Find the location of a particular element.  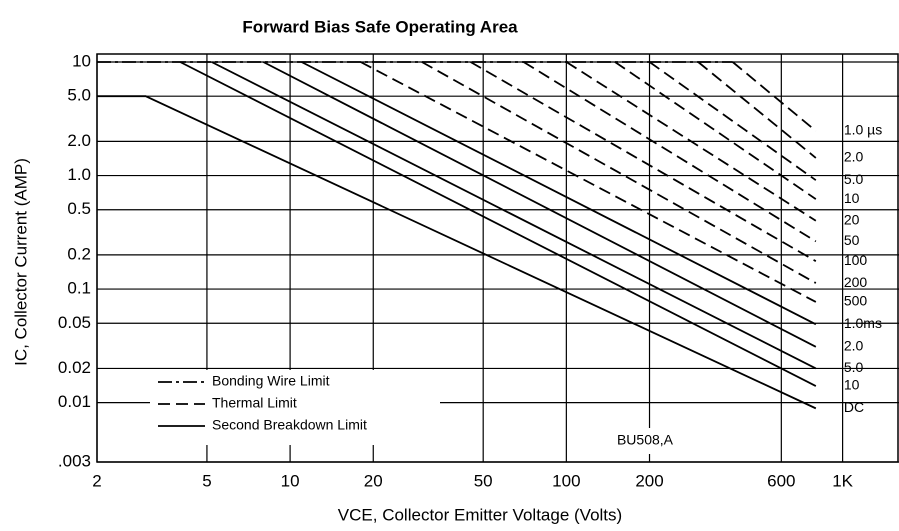

x-tick-label: 200 is located at coordinates (649, 480).